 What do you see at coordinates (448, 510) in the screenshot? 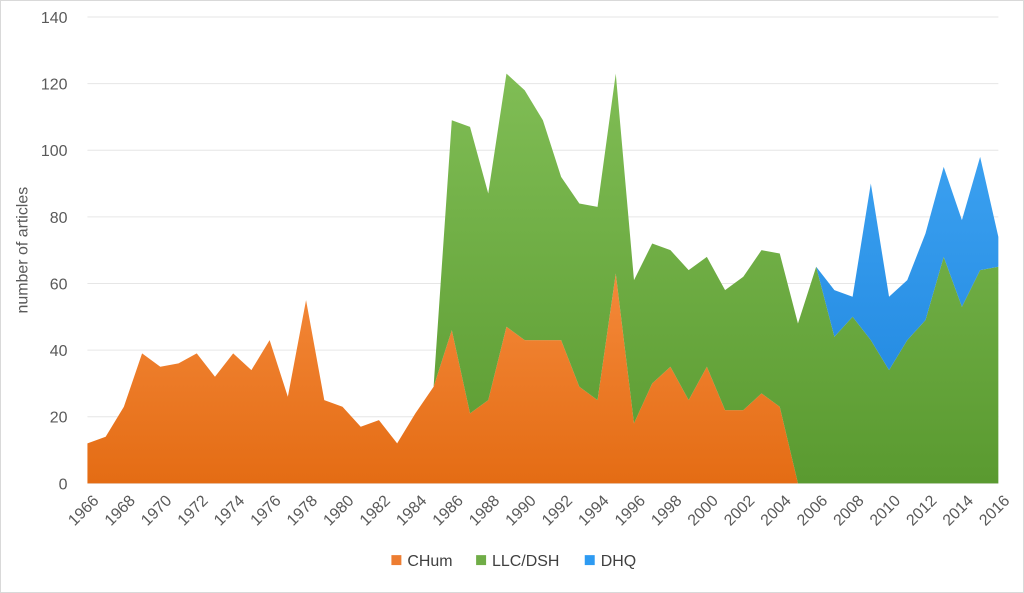
I see `x-tick-label: 1986` at bounding box center [448, 510].